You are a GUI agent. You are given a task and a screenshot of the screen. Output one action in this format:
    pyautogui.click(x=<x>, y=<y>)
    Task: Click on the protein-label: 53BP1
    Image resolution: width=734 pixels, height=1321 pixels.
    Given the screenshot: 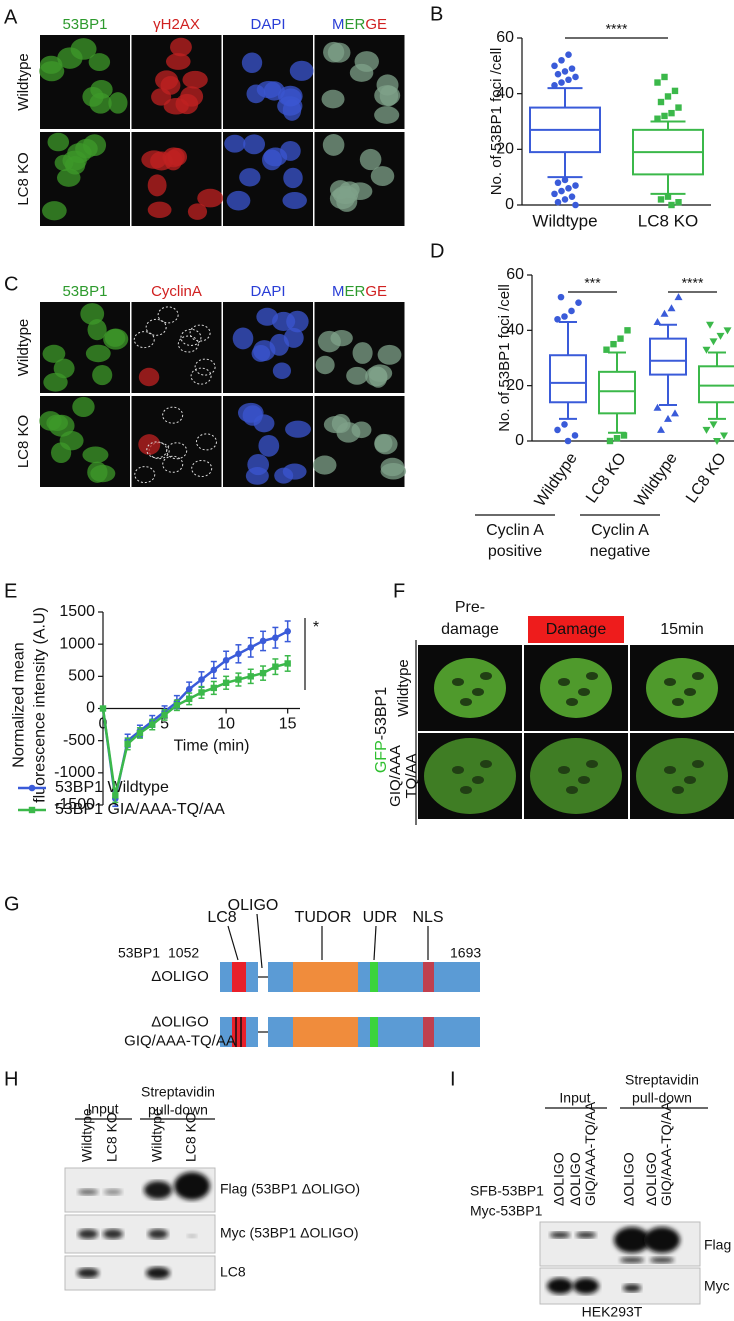 What is the action you would take?
    pyautogui.click(x=139, y=953)
    